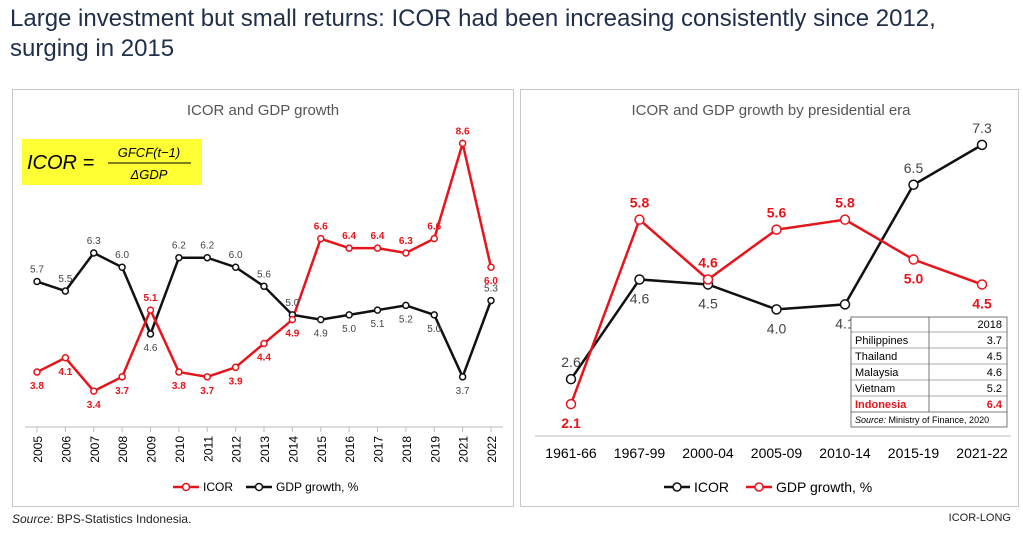 This screenshot has width=1023, height=538. I want to click on legend-icor-label: ICOR, so click(711, 487).